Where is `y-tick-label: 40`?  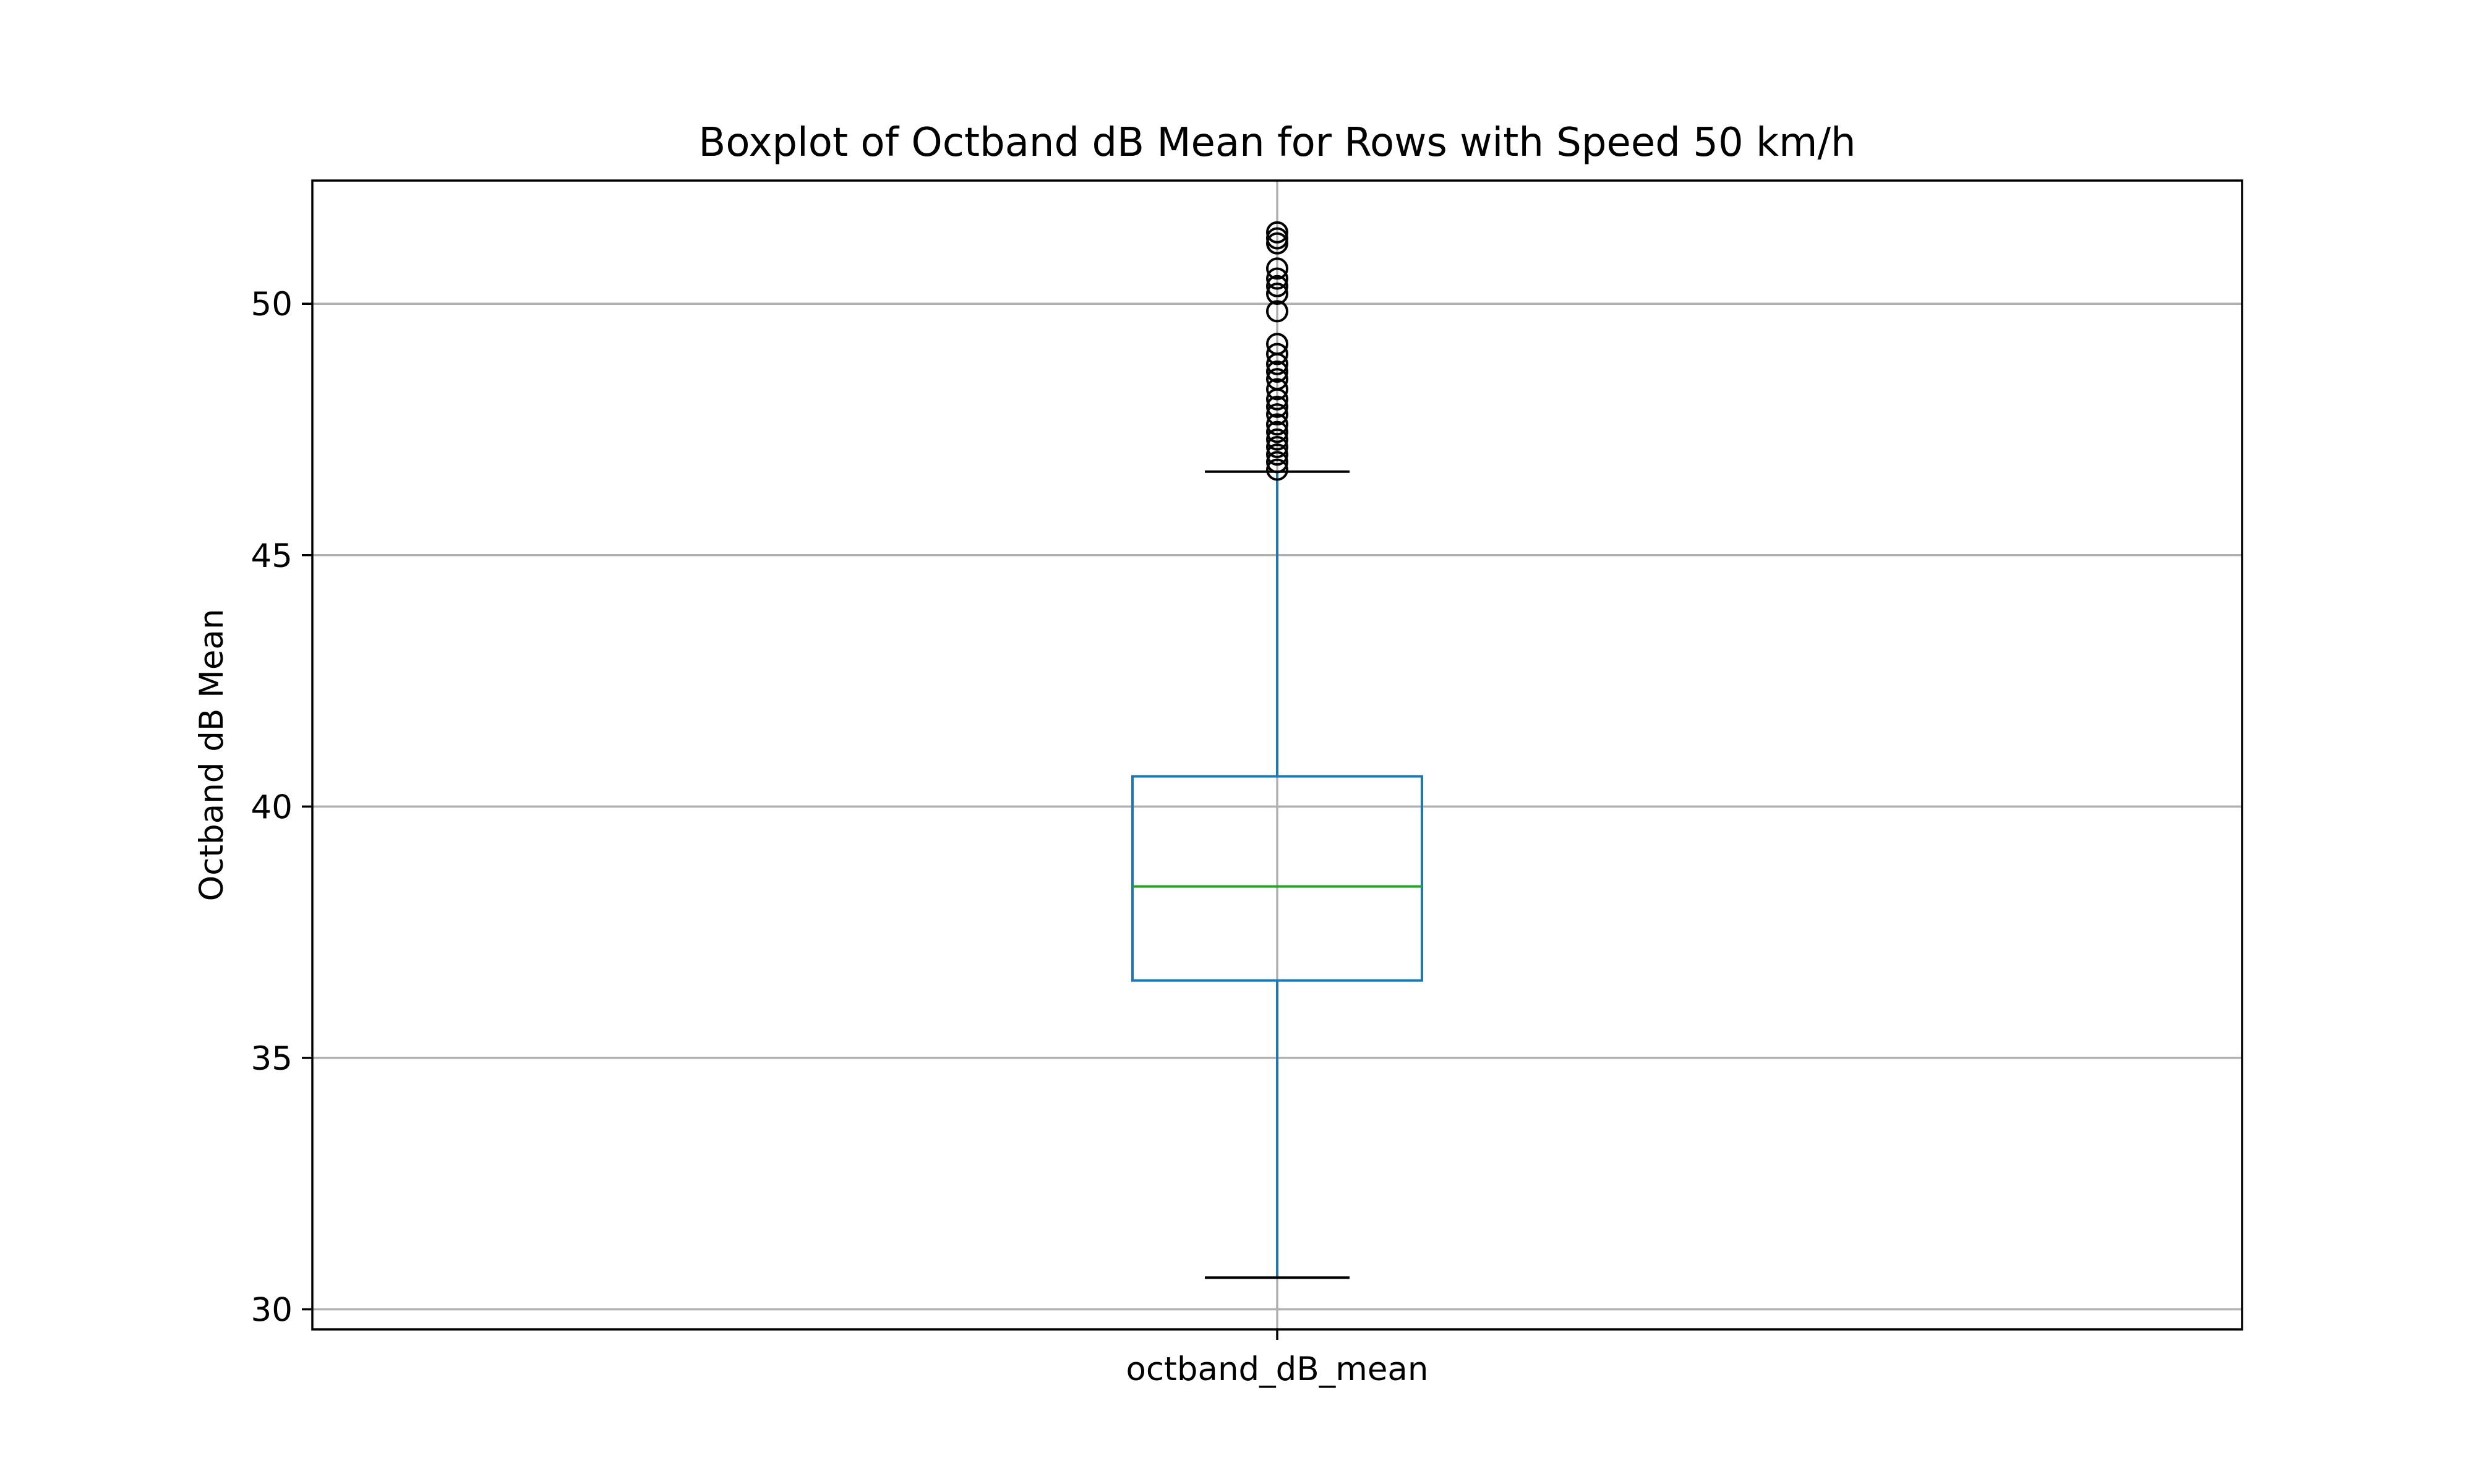
y-tick-label: 40 is located at coordinates (272, 807).